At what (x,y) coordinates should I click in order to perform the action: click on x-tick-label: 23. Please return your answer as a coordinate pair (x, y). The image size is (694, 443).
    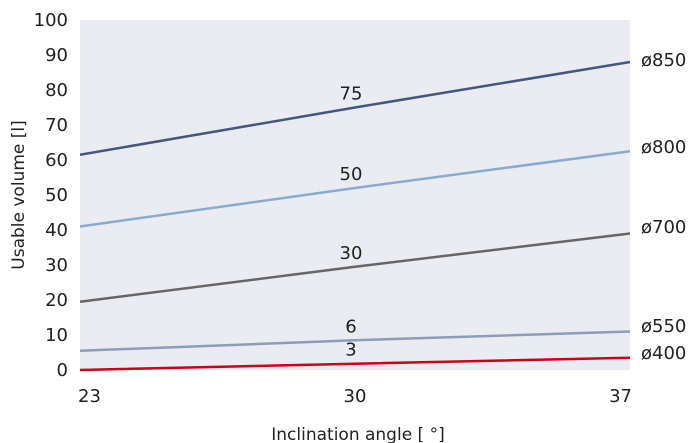
    Looking at the image, I should click on (89, 396).